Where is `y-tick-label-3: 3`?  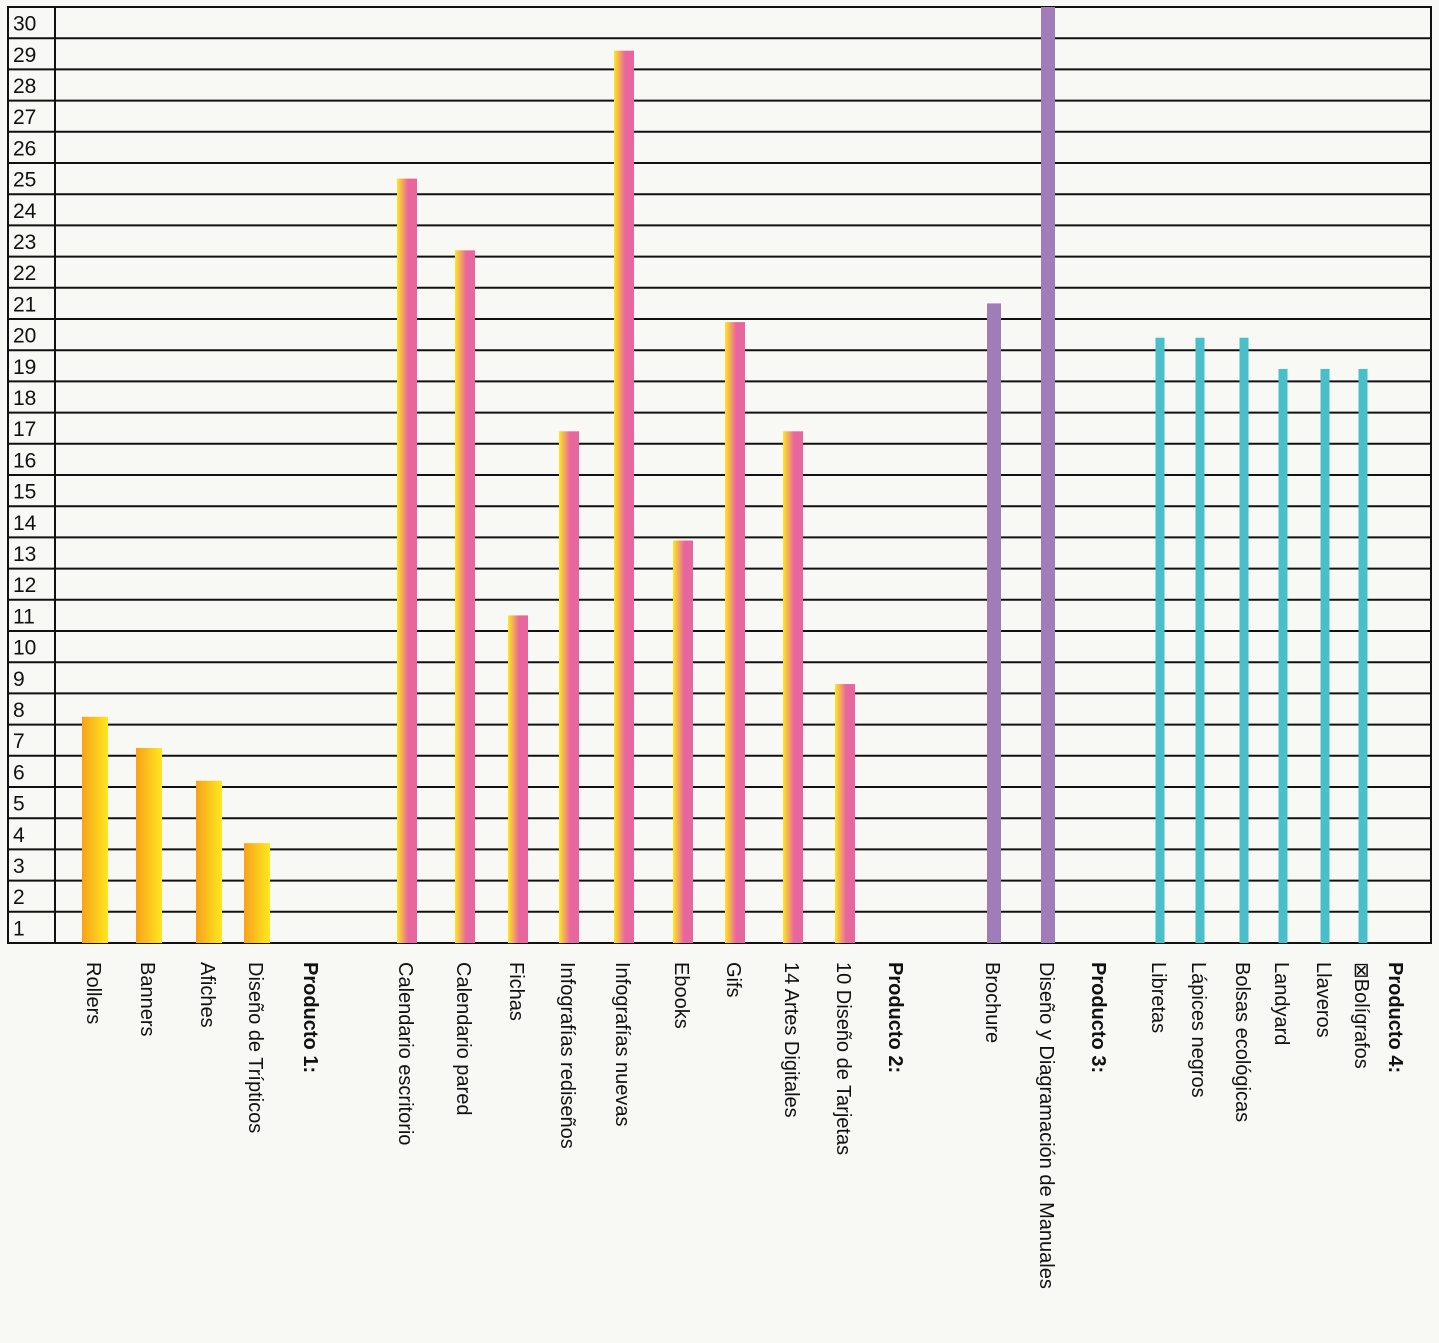 y-tick-label-3: 3 is located at coordinates (19, 866).